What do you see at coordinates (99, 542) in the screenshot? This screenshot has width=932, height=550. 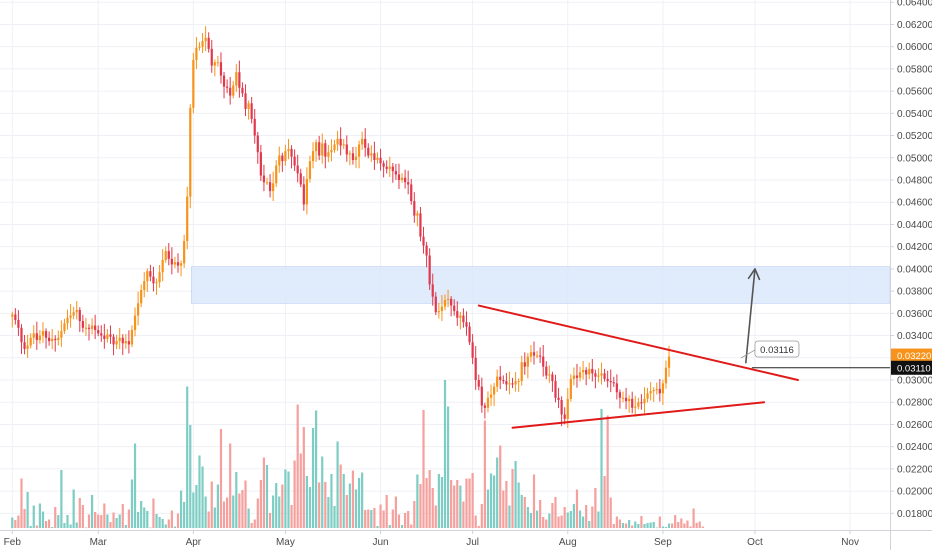 I see `x-tick-label: Mar` at bounding box center [99, 542].